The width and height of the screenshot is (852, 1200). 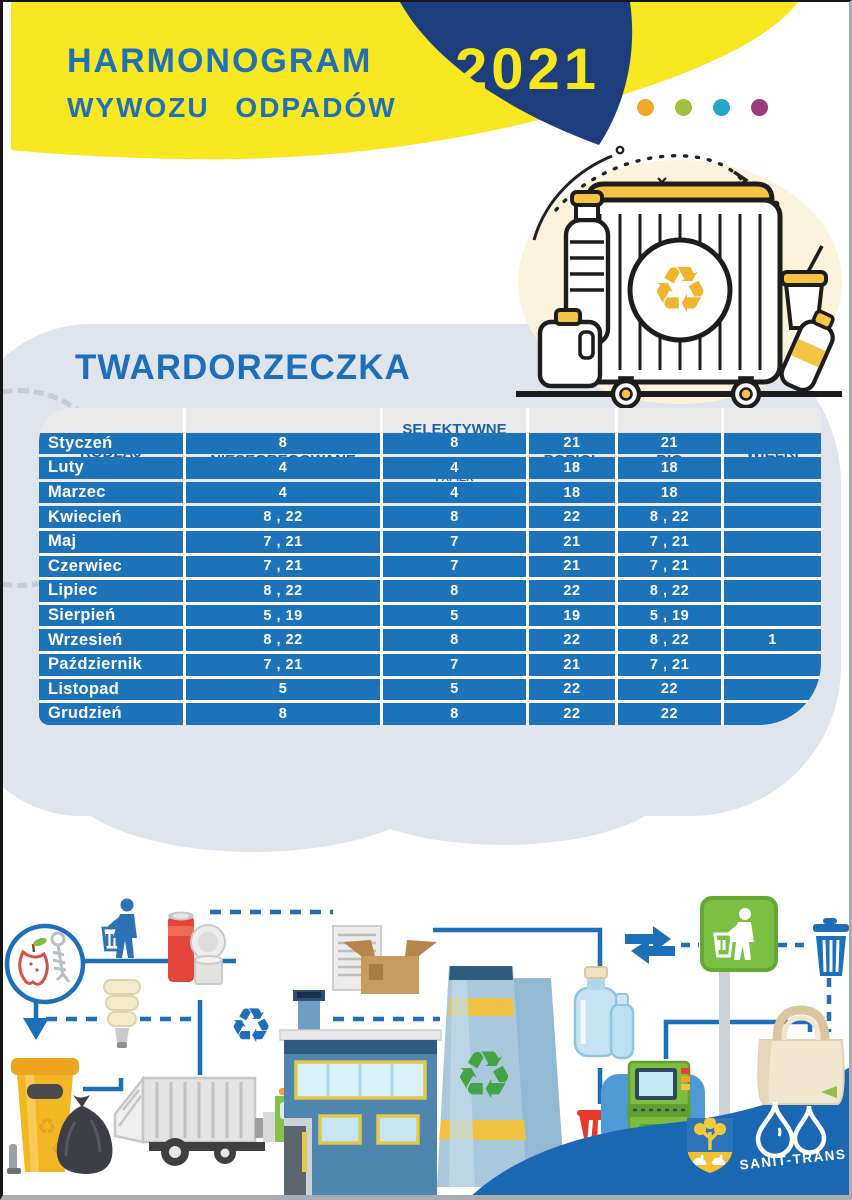 I want to click on organic-waste-icon, so click(x=45, y=964).